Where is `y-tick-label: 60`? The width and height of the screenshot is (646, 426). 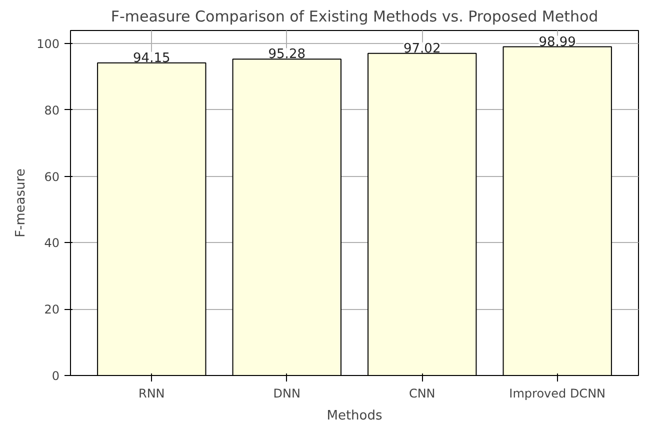
y-tick-label: 60 is located at coordinates (52, 177).